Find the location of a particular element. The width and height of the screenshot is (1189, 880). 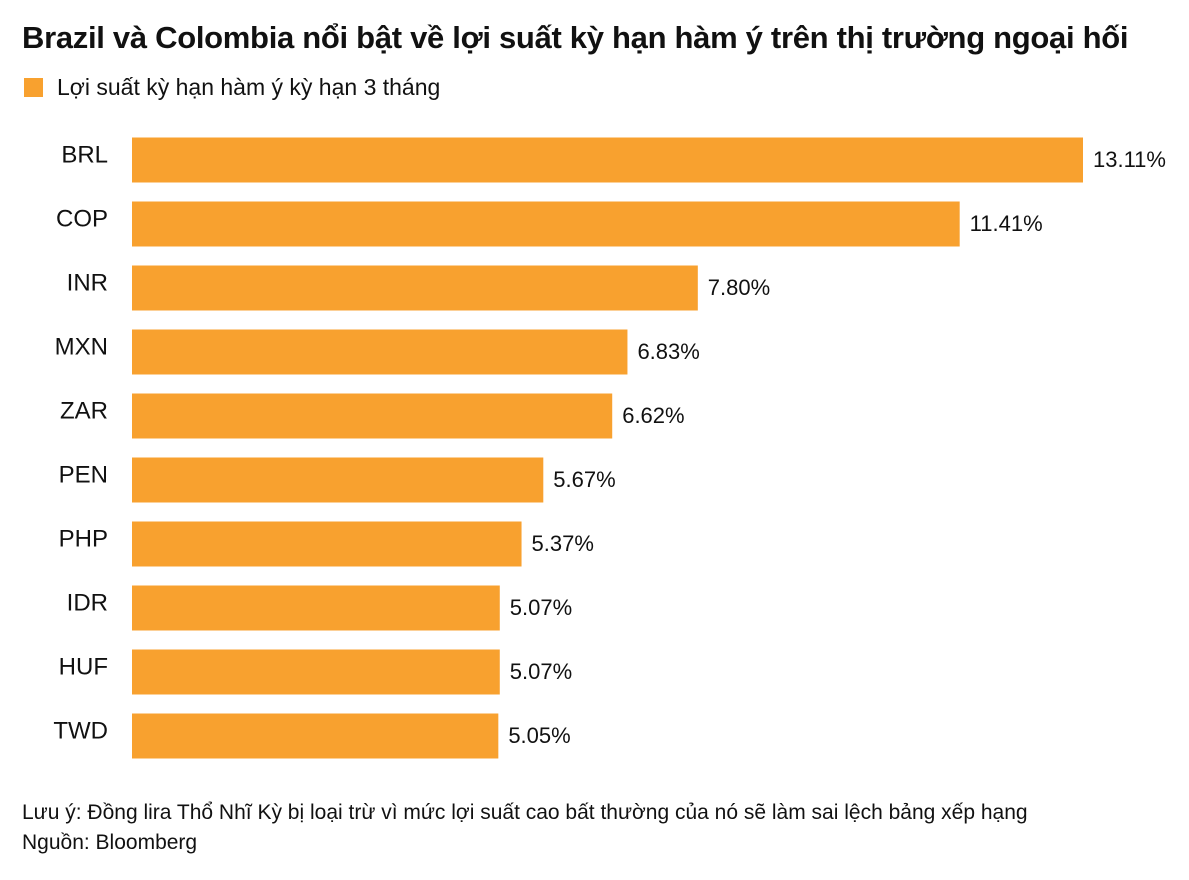

category-label-mxn: MXN is located at coordinates (81, 346).